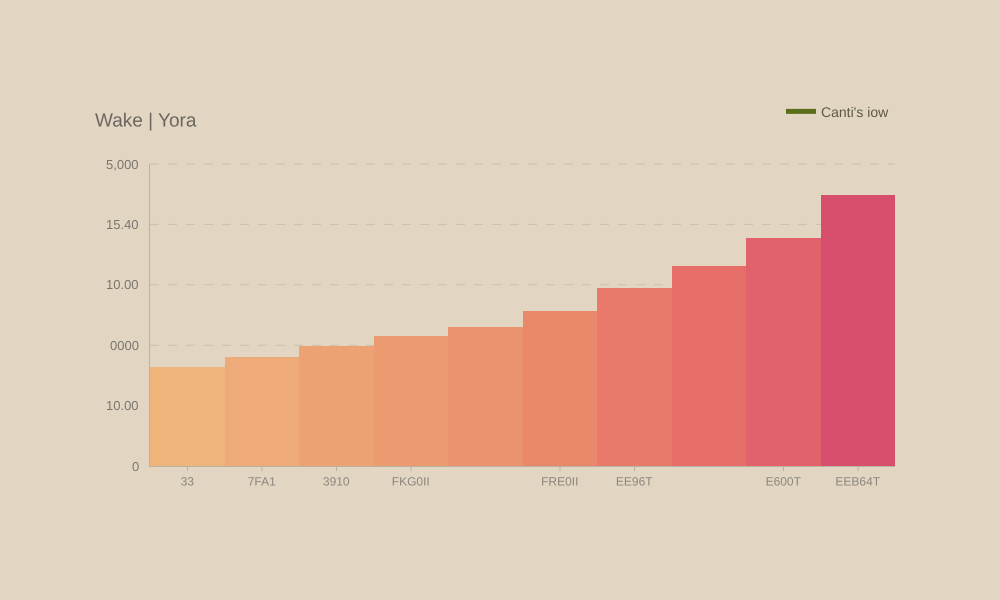  Describe the element at coordinates (146, 121) in the screenshot. I see `chart-title: Wake | Yora` at that location.